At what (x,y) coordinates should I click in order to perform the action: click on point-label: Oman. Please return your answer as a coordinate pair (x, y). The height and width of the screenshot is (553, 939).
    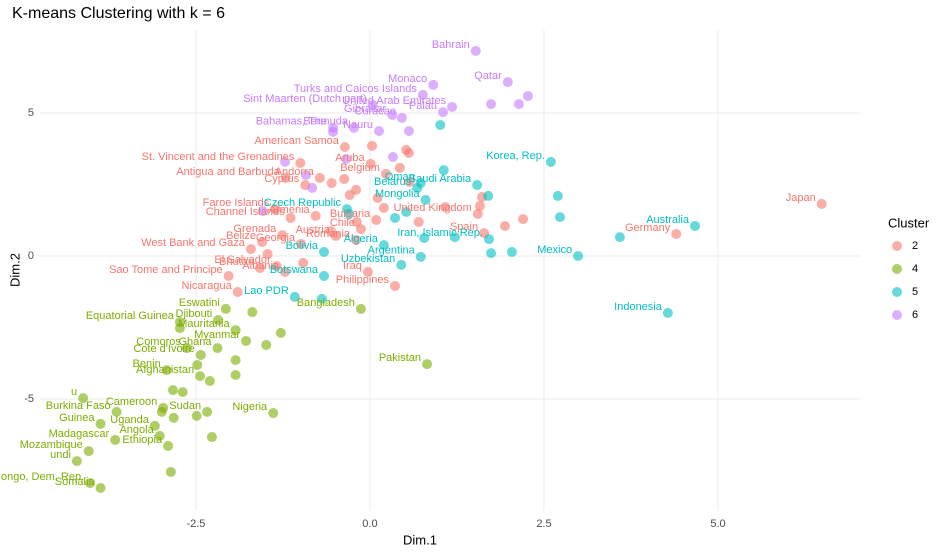
    Looking at the image, I should click on (400, 177).